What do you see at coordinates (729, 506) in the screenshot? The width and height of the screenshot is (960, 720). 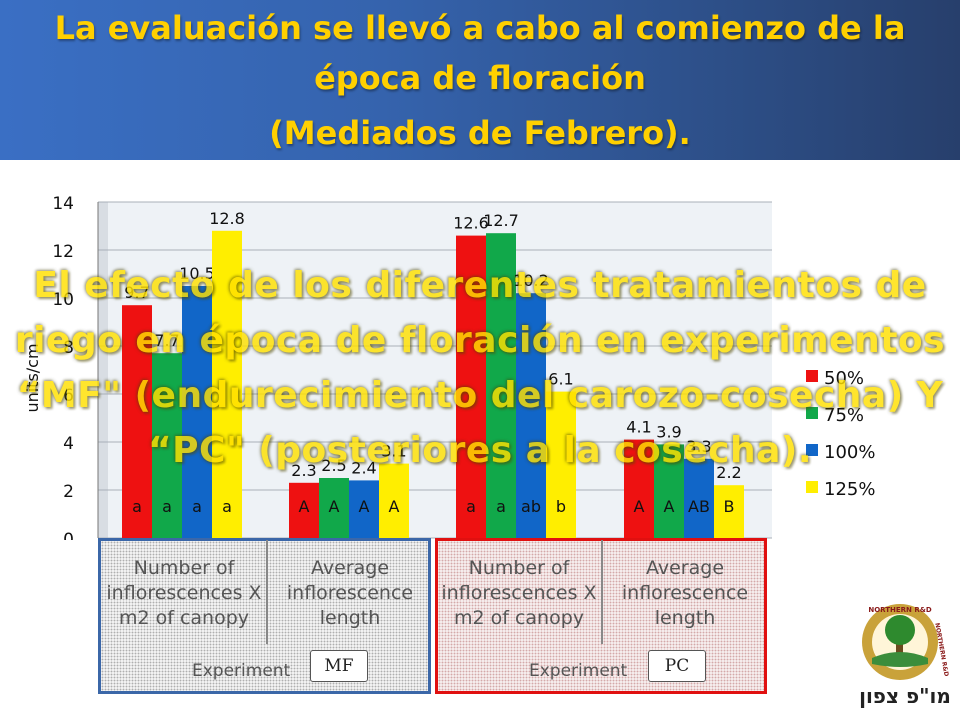 I see `significance-letter: B` at bounding box center [729, 506].